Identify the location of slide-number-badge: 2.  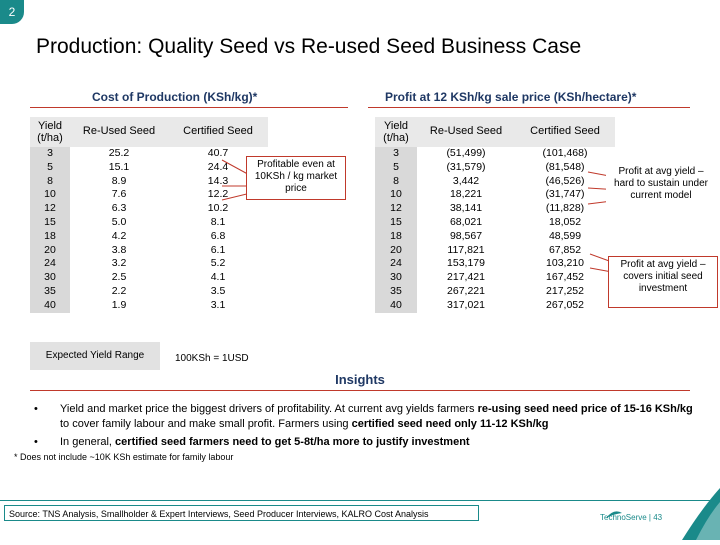
(12, 12).